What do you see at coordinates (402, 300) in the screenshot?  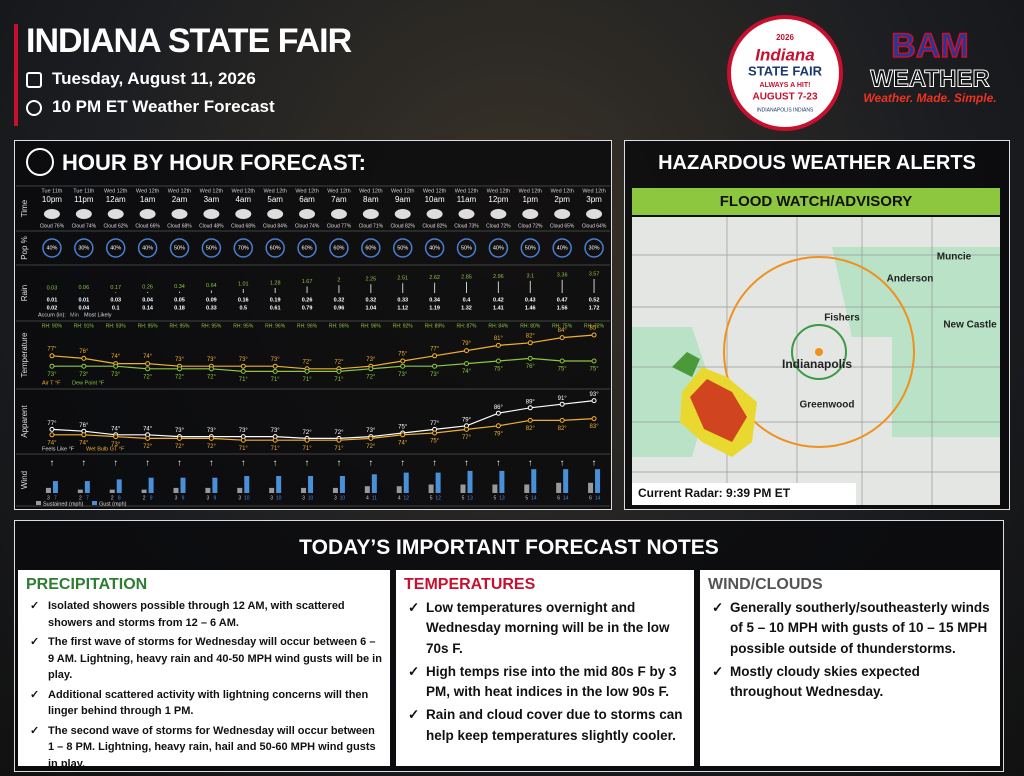 I see `rain-min: 0.33` at bounding box center [402, 300].